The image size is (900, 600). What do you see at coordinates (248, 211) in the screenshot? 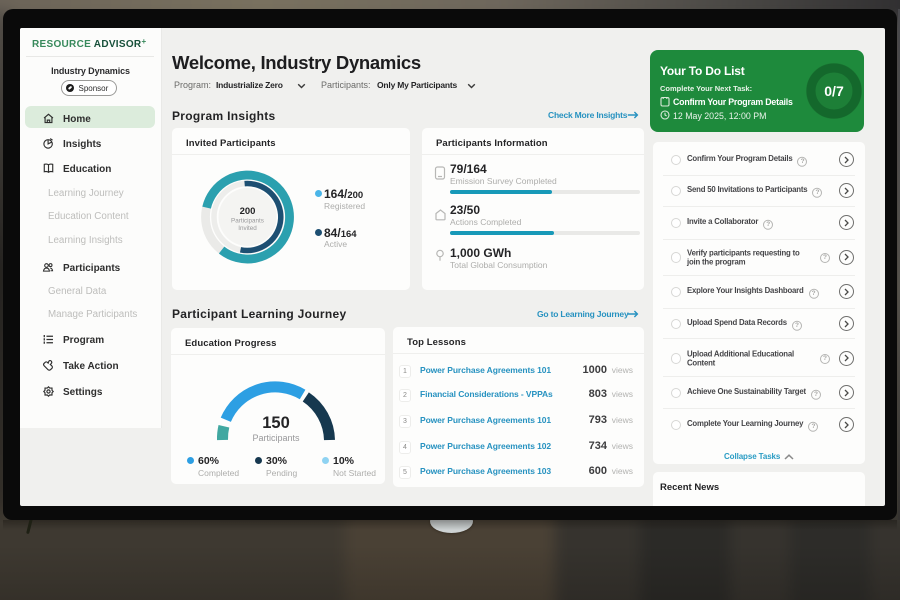
I see `svg-text: 200` at bounding box center [248, 211].